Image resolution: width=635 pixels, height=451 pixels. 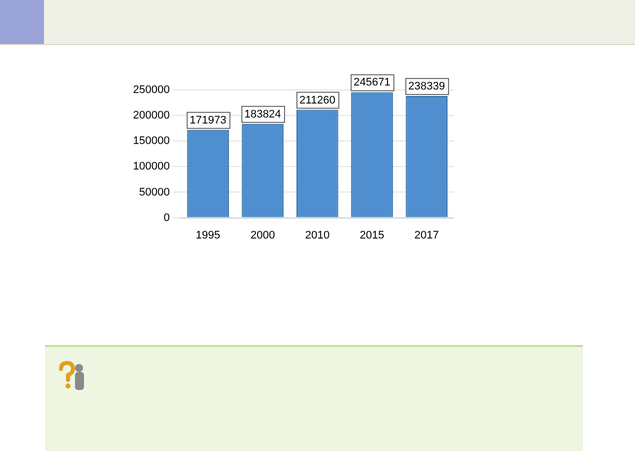 What do you see at coordinates (372, 235) in the screenshot?
I see `x-tick-label: 2015` at bounding box center [372, 235].